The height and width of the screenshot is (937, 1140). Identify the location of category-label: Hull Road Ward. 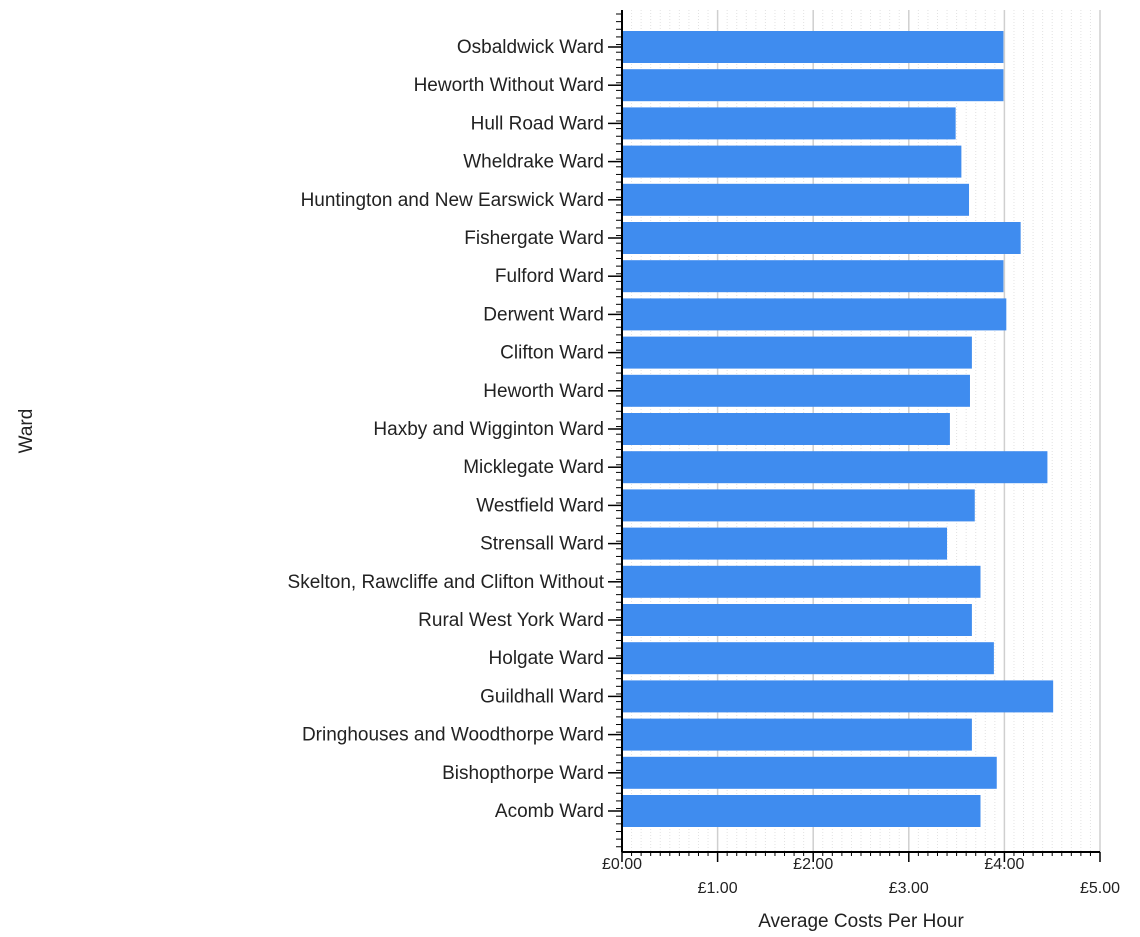
(537, 123).